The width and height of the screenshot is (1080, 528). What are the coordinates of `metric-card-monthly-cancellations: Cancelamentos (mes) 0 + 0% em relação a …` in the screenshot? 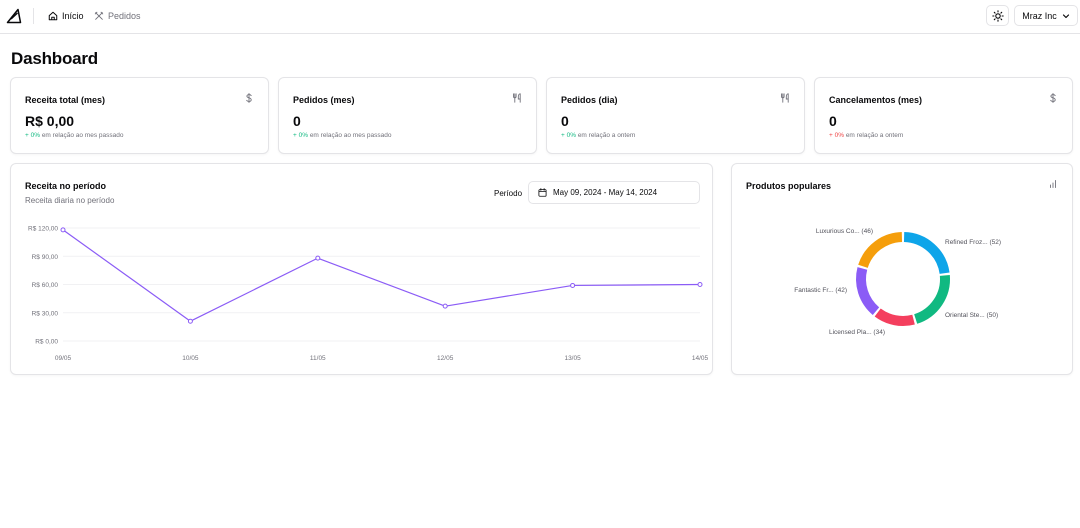 It's located at (943, 115).